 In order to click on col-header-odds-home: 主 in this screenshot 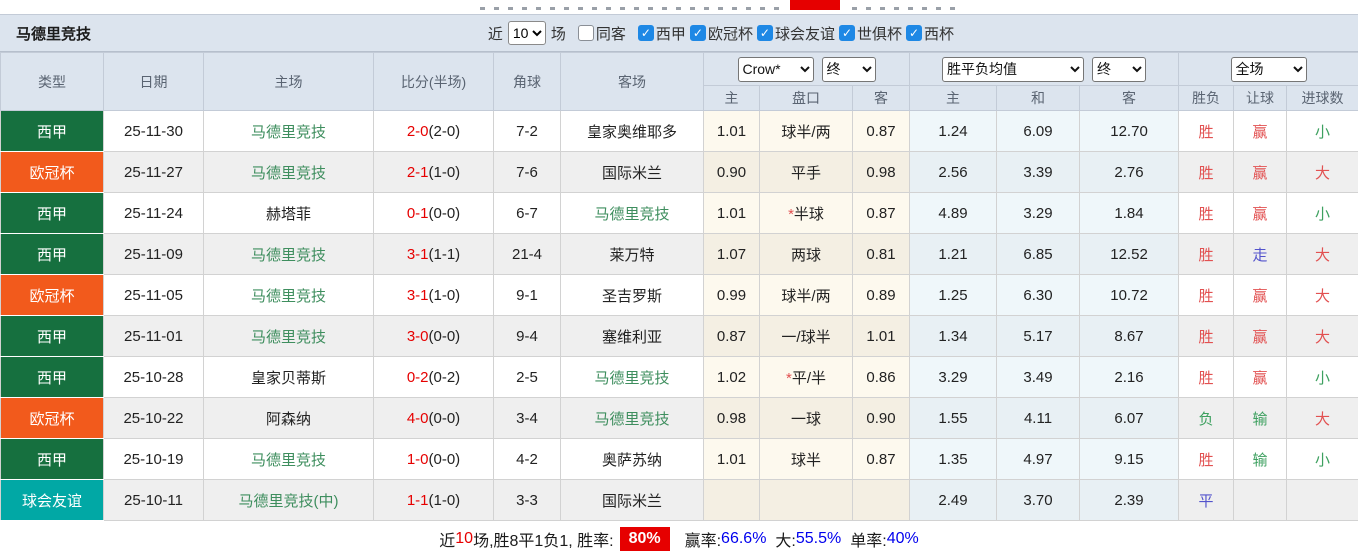, I will do `click(732, 98)`.